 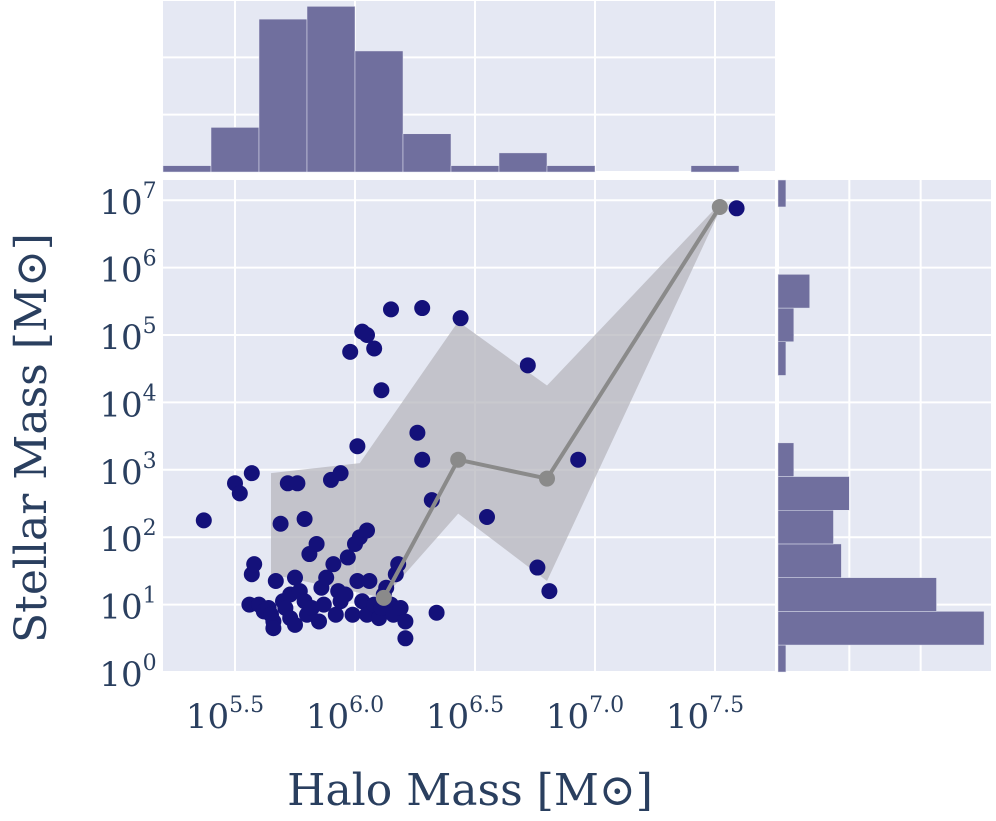 I want to click on y-tick-label: 10⁵, so click(x=127, y=336).